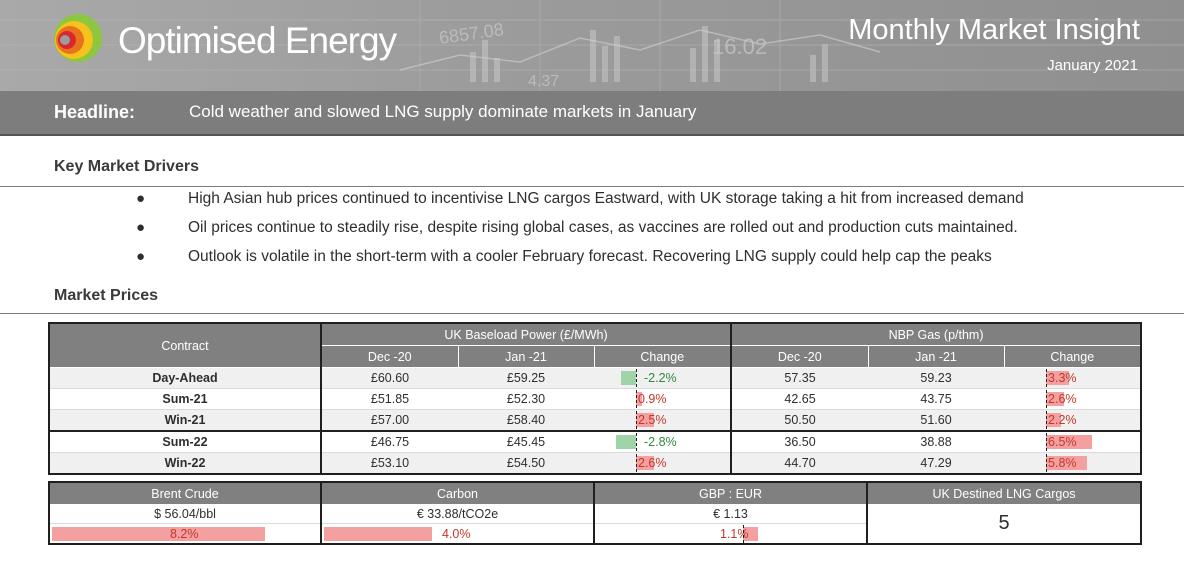 Image resolution: width=1184 pixels, height=565 pixels. I want to click on table-row: Sum-22 £46.75 £45.45 -2.8% 36.50 38.88 6.5%, so click(595, 441).